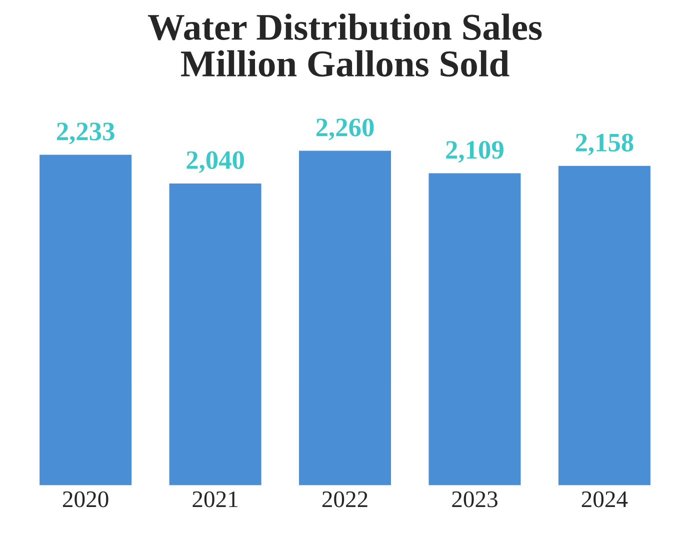 The image size is (690, 544). What do you see at coordinates (475, 151) in the screenshot?
I see `data-label: 2,109` at bounding box center [475, 151].